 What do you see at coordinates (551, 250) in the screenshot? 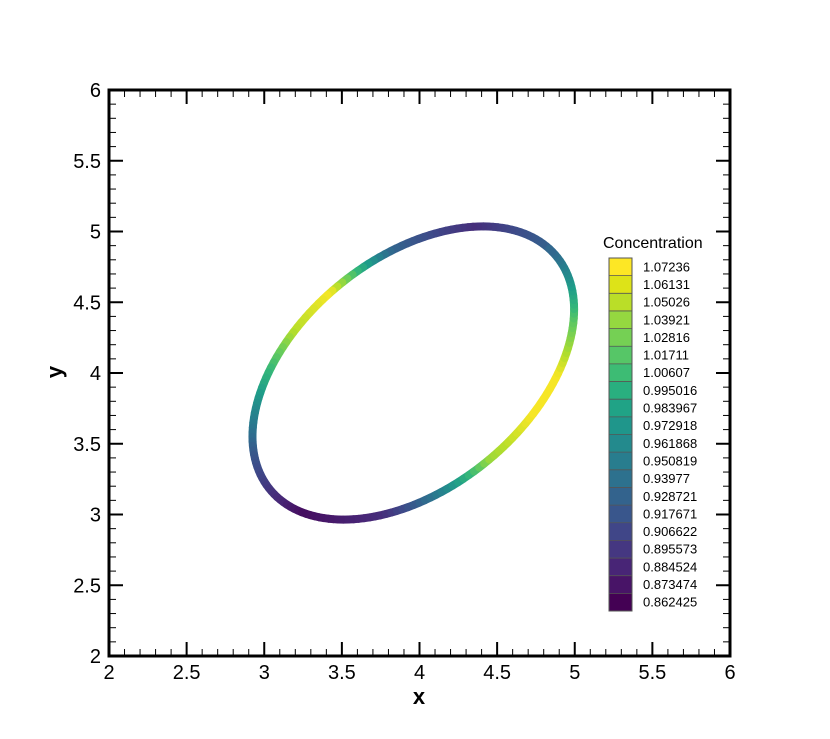
I see `ring-segment` at bounding box center [551, 250].